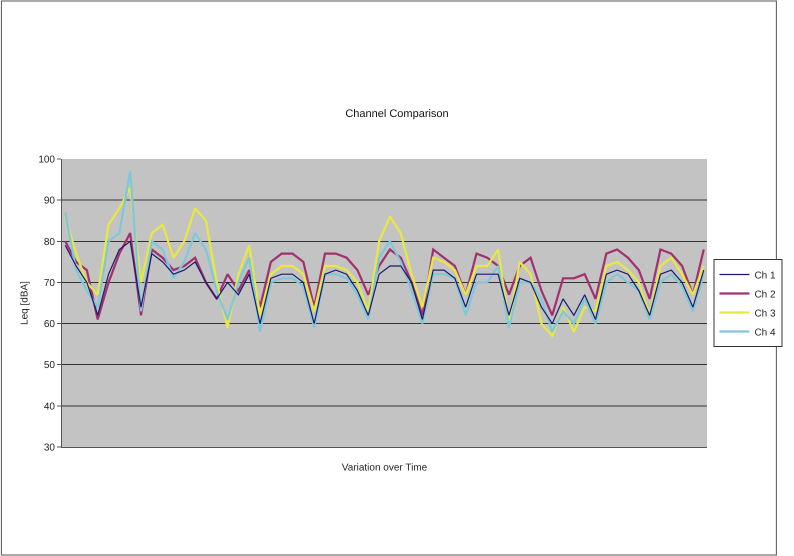 Image resolution: width=794 pixels, height=556 pixels. I want to click on chart-title: Channel Comparison, so click(397, 114).